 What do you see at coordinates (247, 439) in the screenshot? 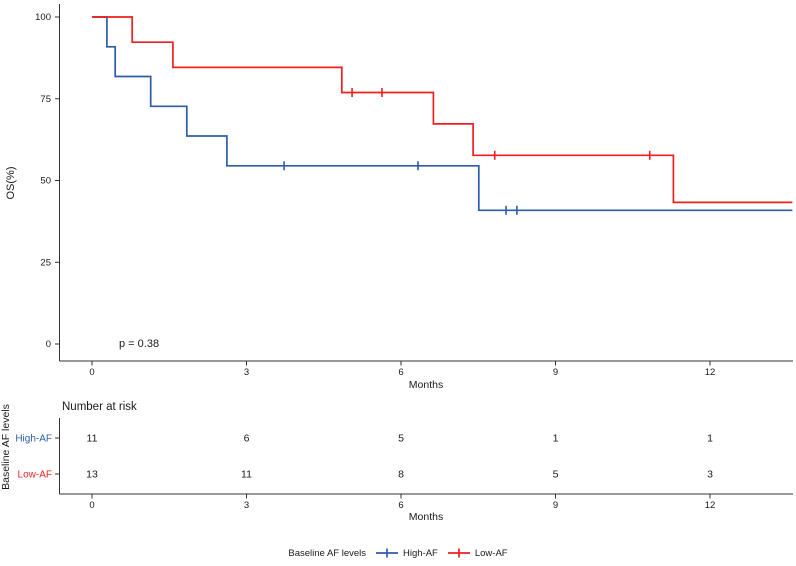
I see `risk-count: 6` at bounding box center [247, 439].